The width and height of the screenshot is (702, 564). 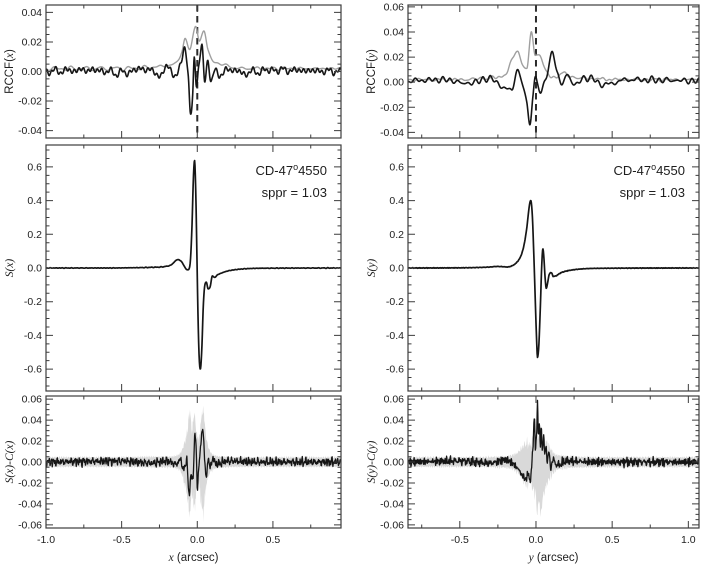 I want to click on curve-spectroastrometric-signal-black, so click(x=553, y=279).